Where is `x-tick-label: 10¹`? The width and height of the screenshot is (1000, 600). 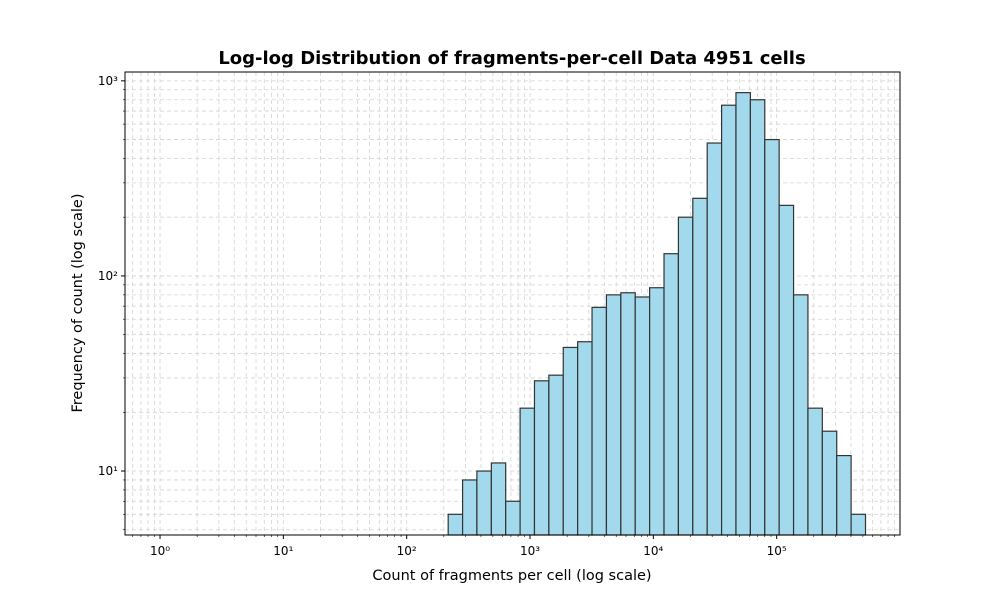 x-tick-label: 10¹ is located at coordinates (283, 551).